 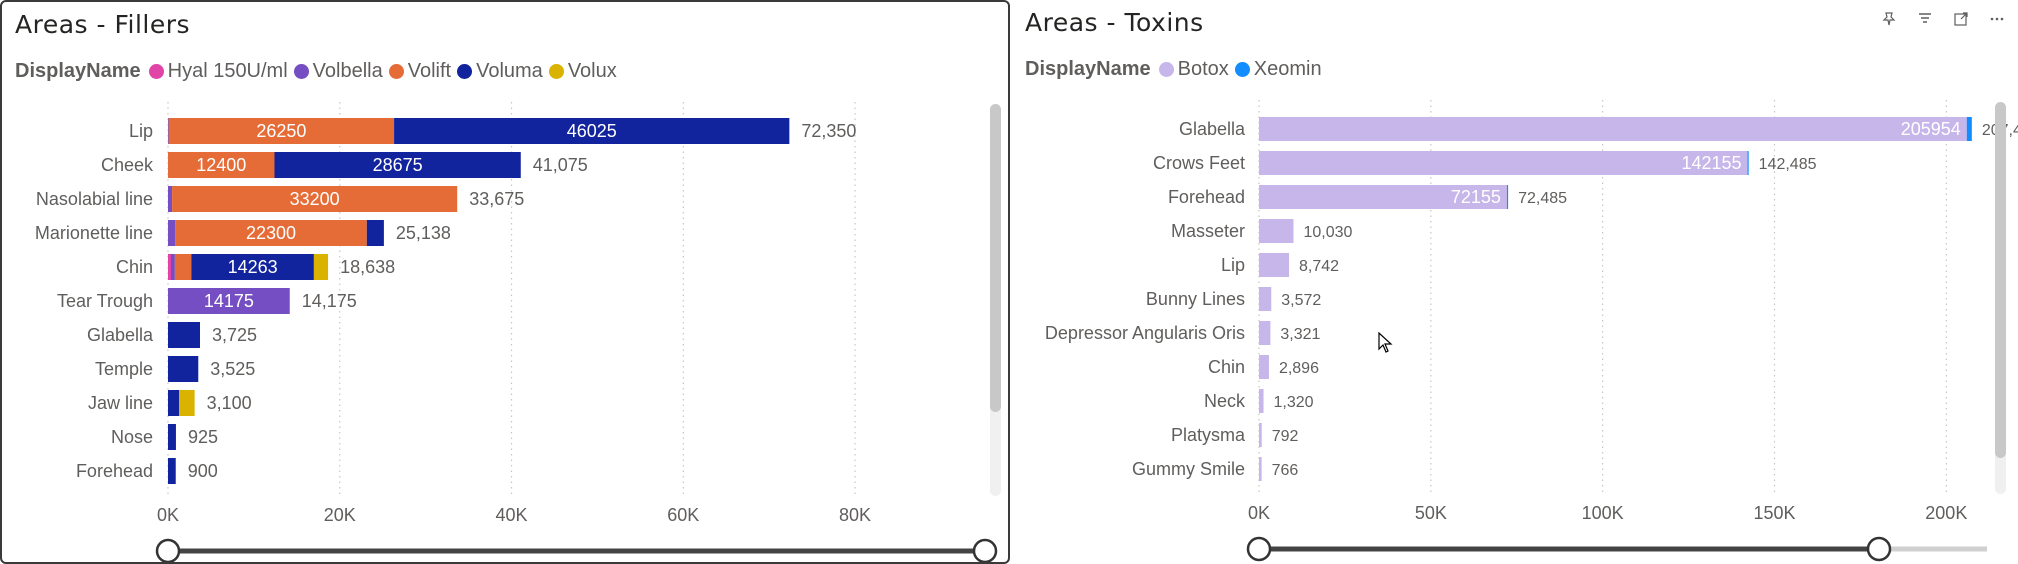 What do you see at coordinates (94, 233) in the screenshot?
I see `fillers-category-label: Marionette line` at bounding box center [94, 233].